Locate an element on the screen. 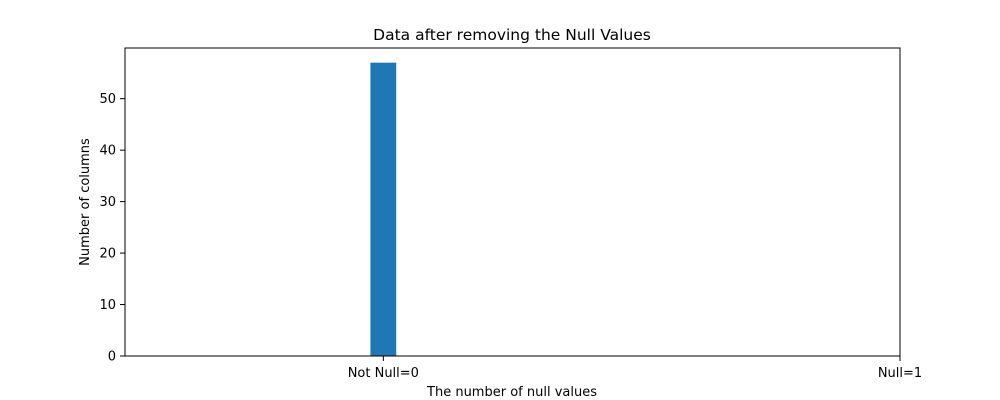 The height and width of the screenshot is (400, 1000). y-tick-label: 40 is located at coordinates (107, 151).